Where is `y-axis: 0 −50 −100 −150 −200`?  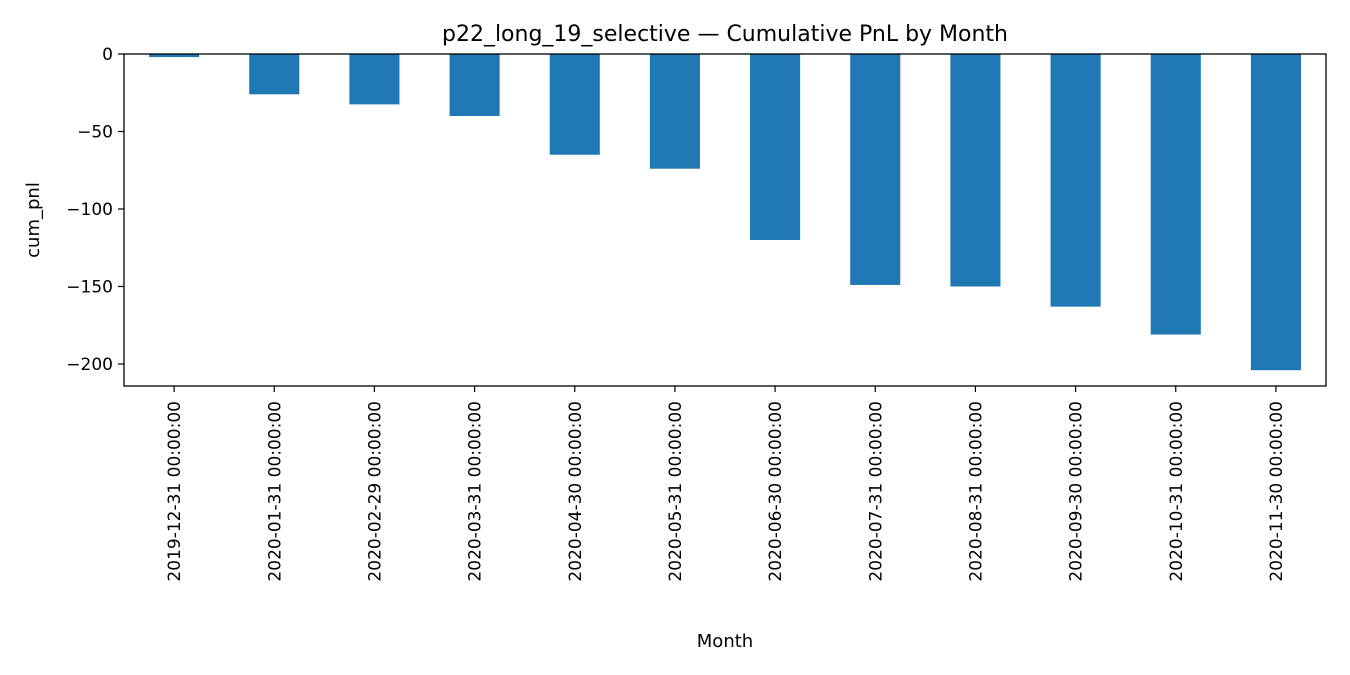 y-axis: 0 −50 −100 −150 −200 is located at coordinates (95, 210).